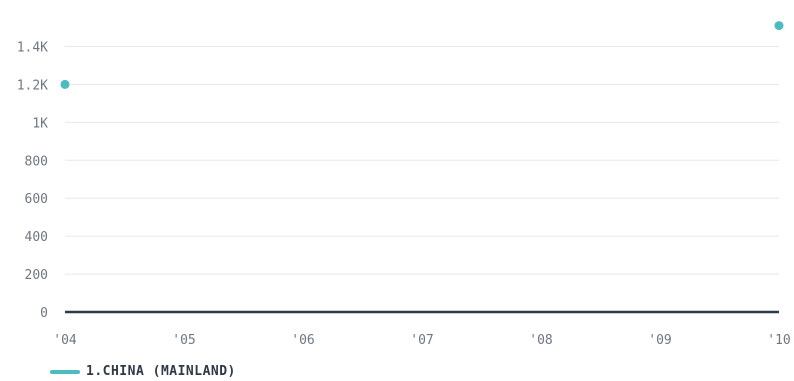  Describe the element at coordinates (302, 340) in the screenshot. I see `x-tick-label: '06` at that location.